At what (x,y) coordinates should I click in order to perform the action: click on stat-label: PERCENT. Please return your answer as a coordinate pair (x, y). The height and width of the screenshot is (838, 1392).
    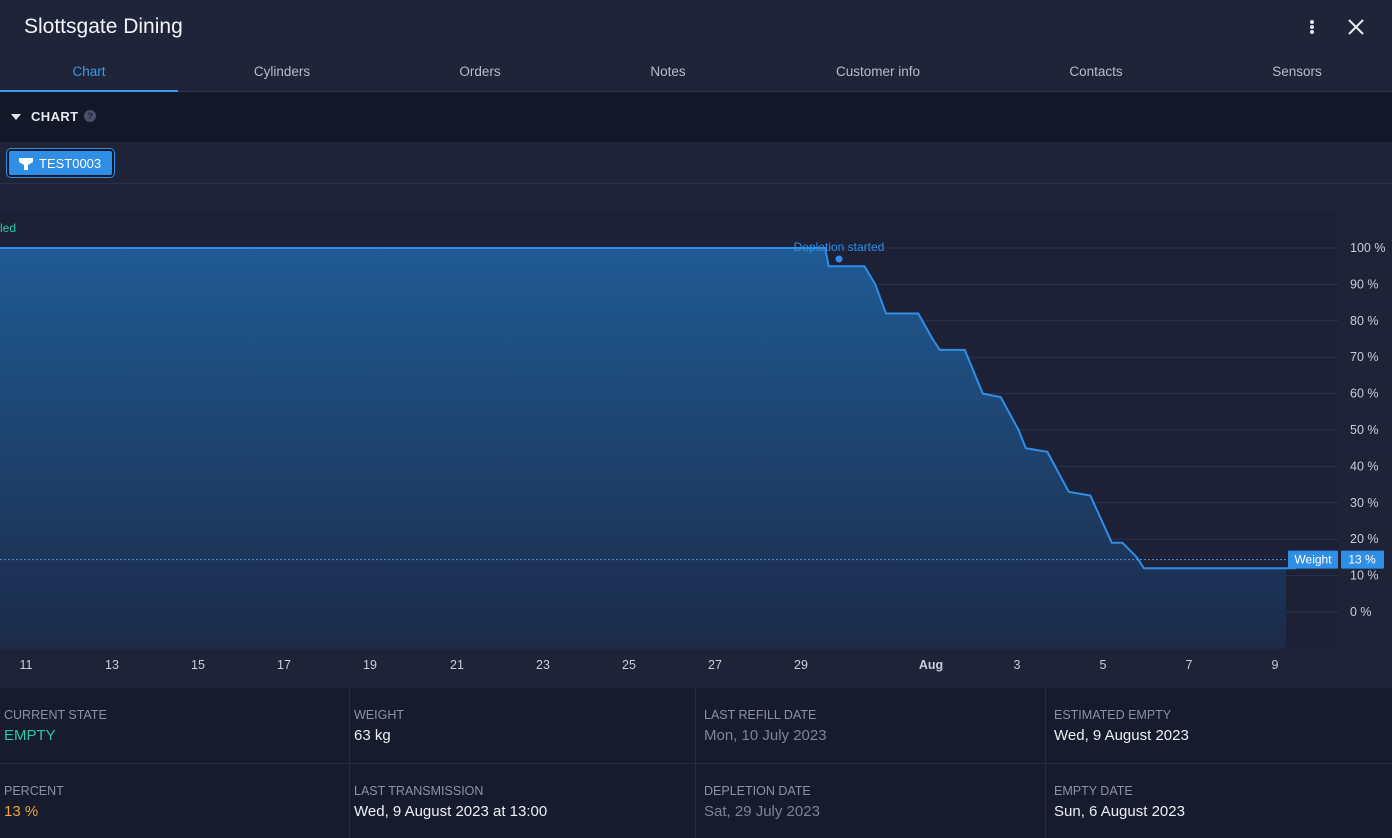
    Looking at the image, I should click on (34, 791).